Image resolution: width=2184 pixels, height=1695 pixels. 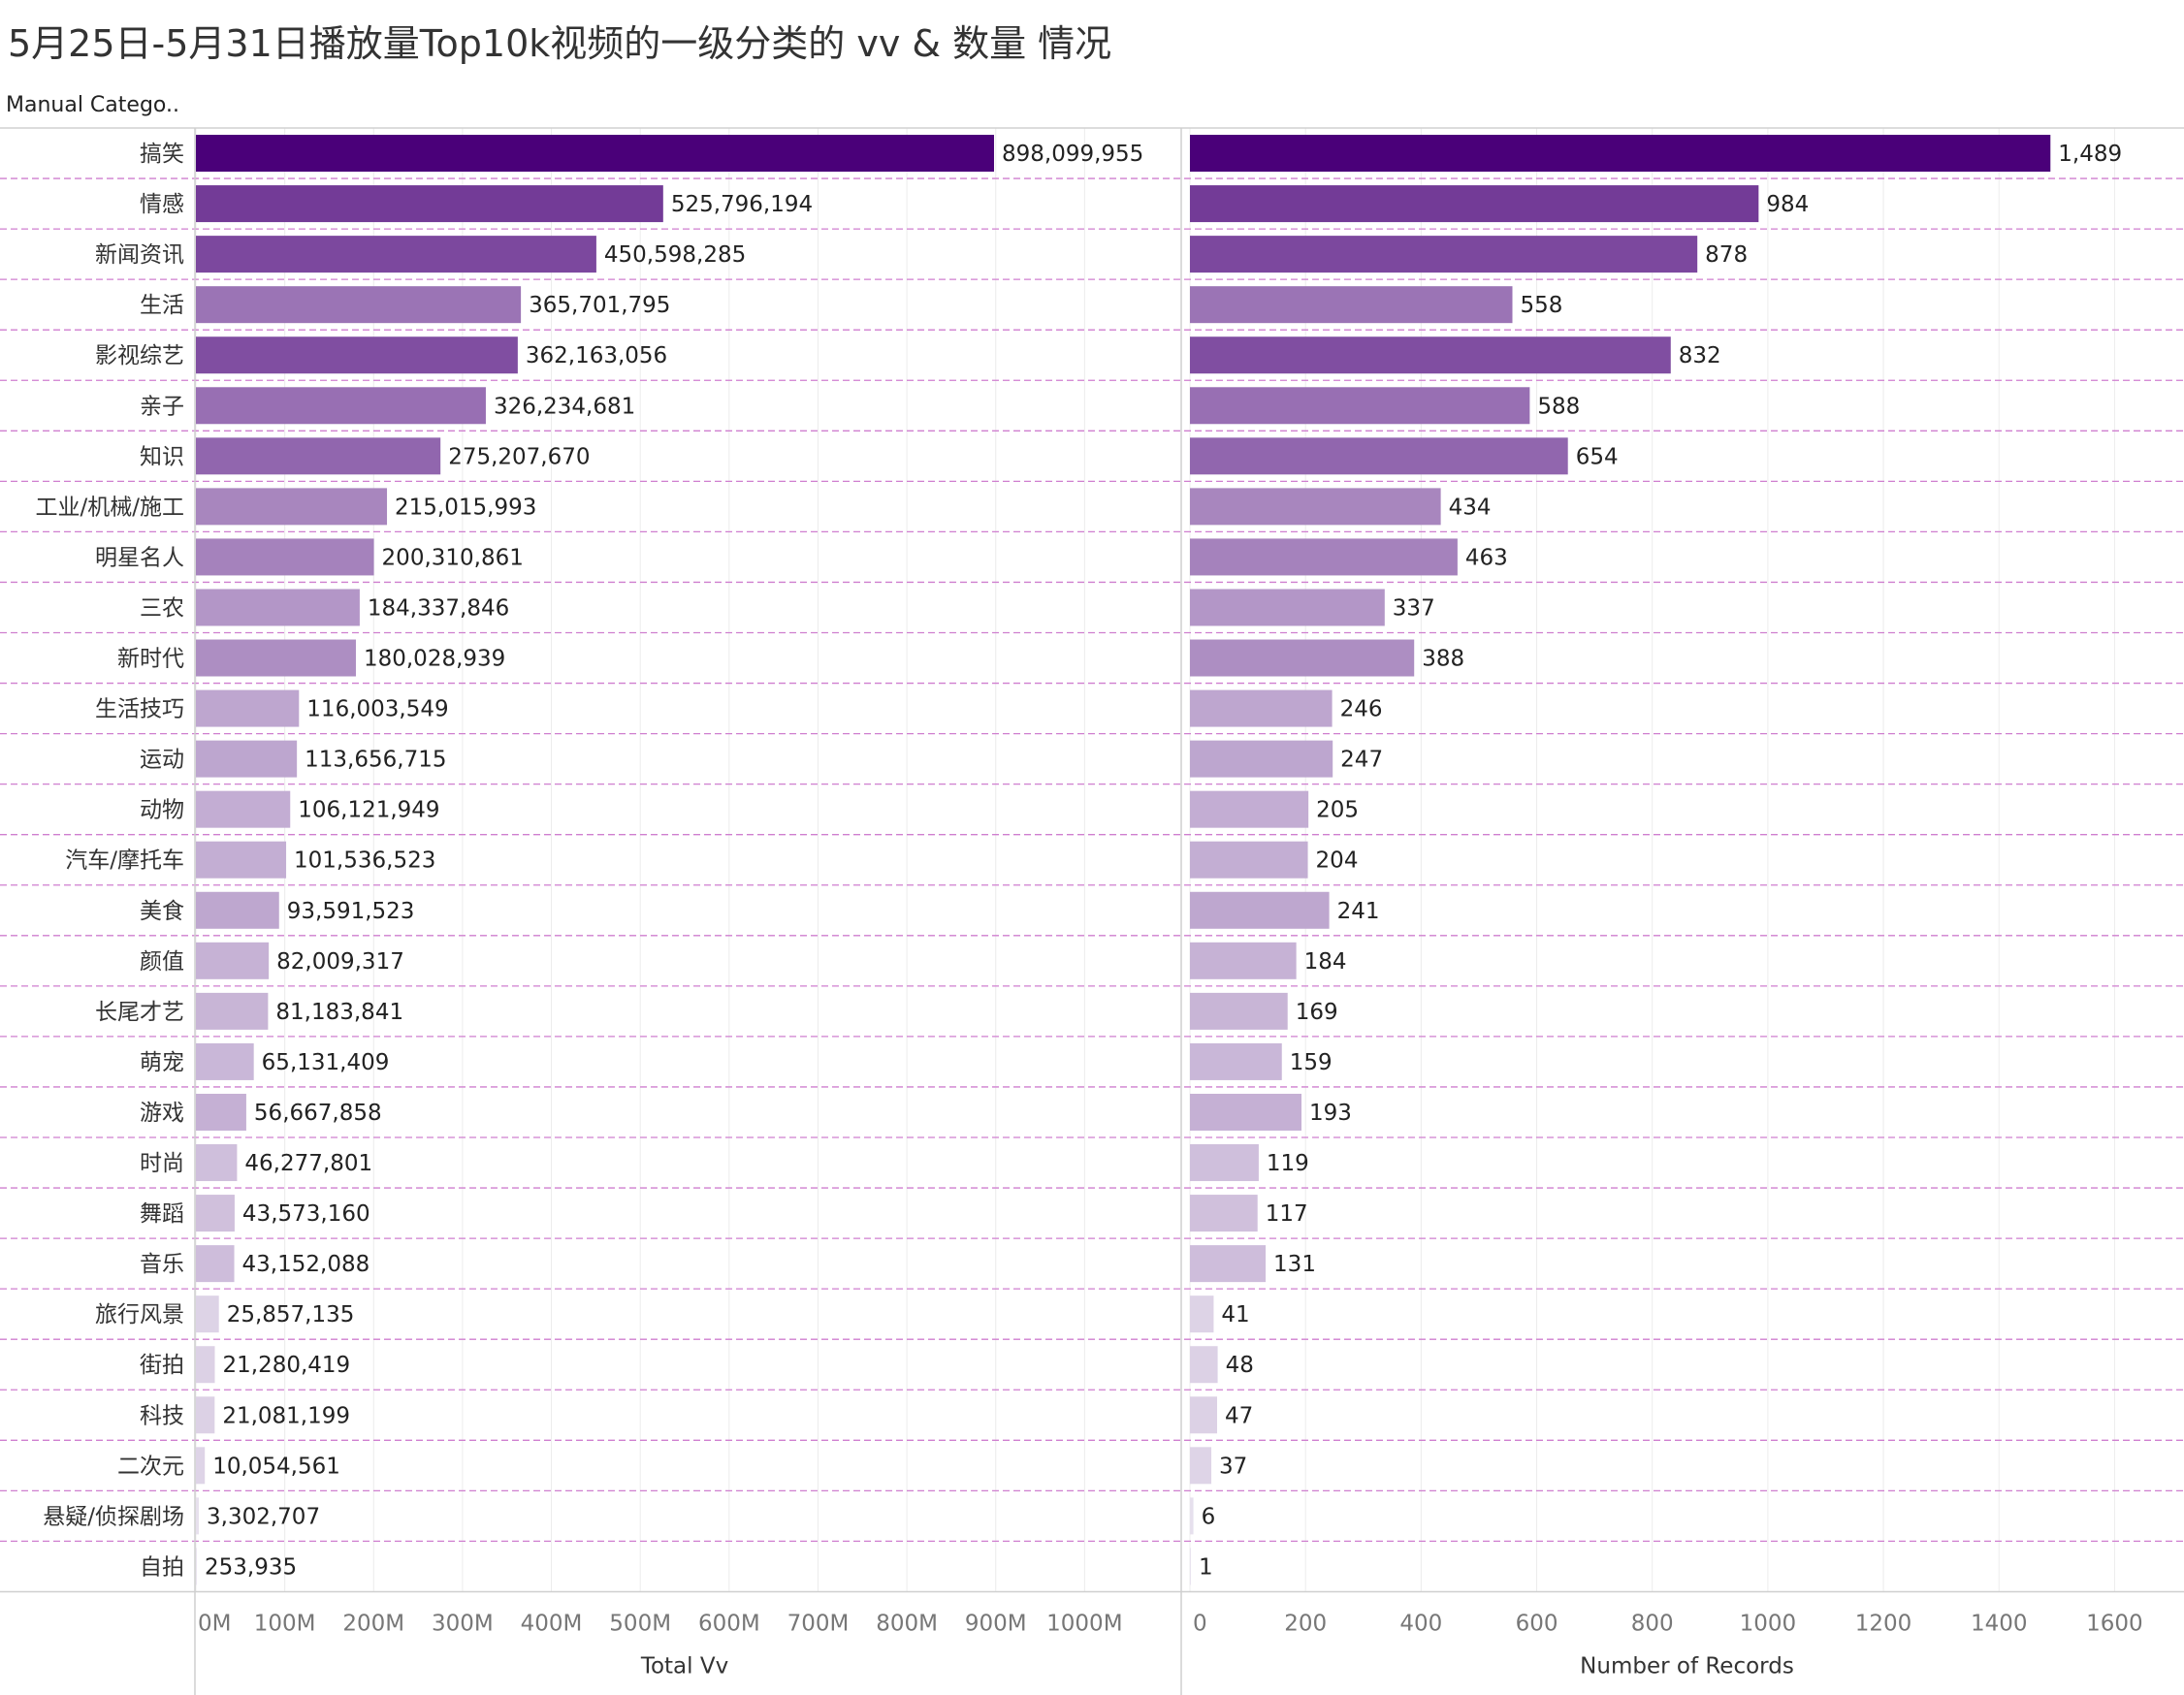 What do you see at coordinates (251, 1567) in the screenshot?
I see `data-label-vv: 253,935` at bounding box center [251, 1567].